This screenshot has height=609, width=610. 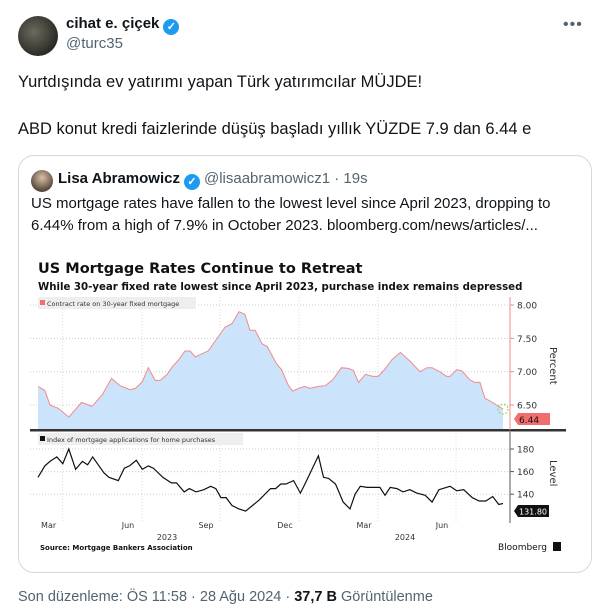 I want to click on index-y-tick-label: 160, so click(x=525, y=473).